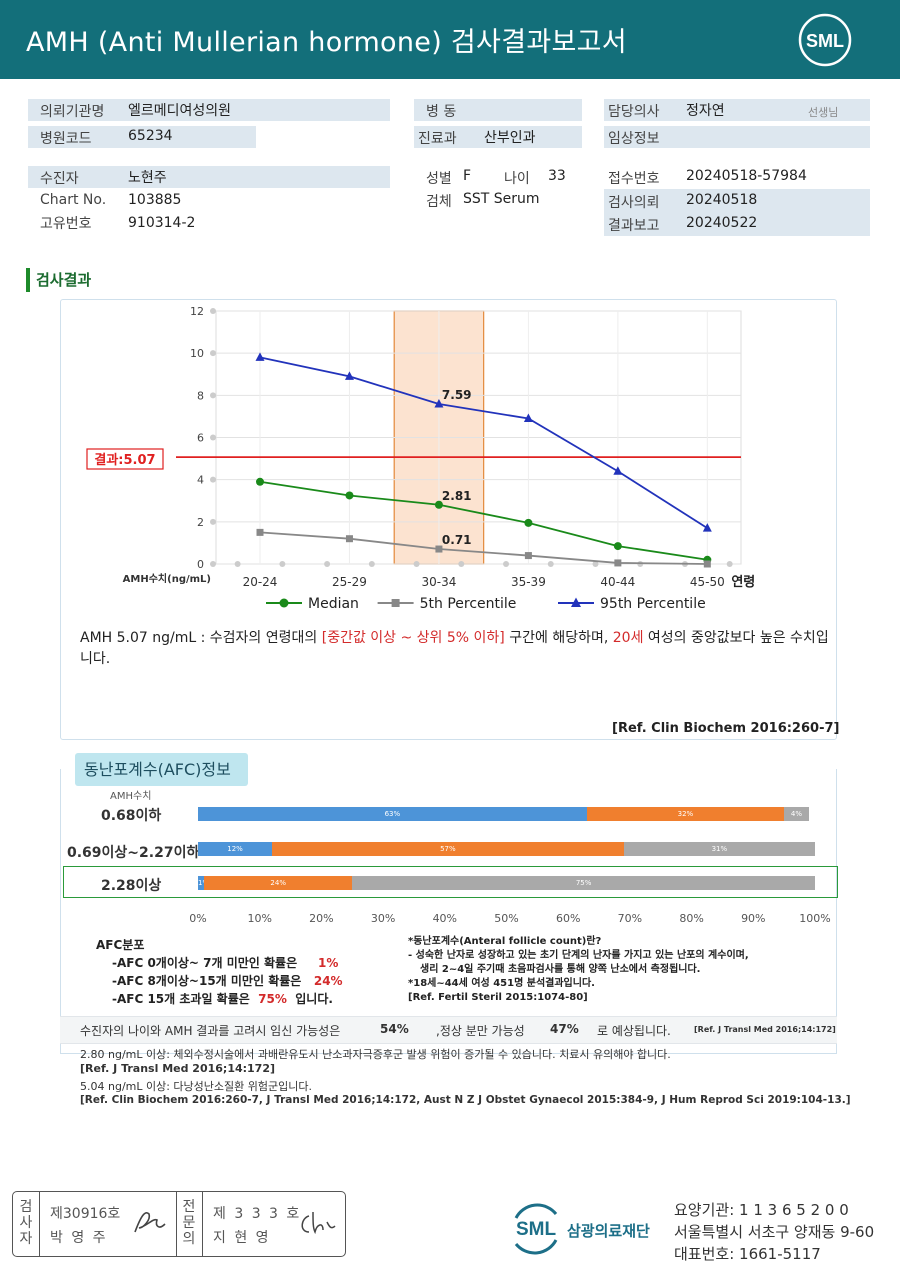  What do you see at coordinates (328, 963) in the screenshot?
I see `afc-dist-value: 1%` at bounding box center [328, 963].